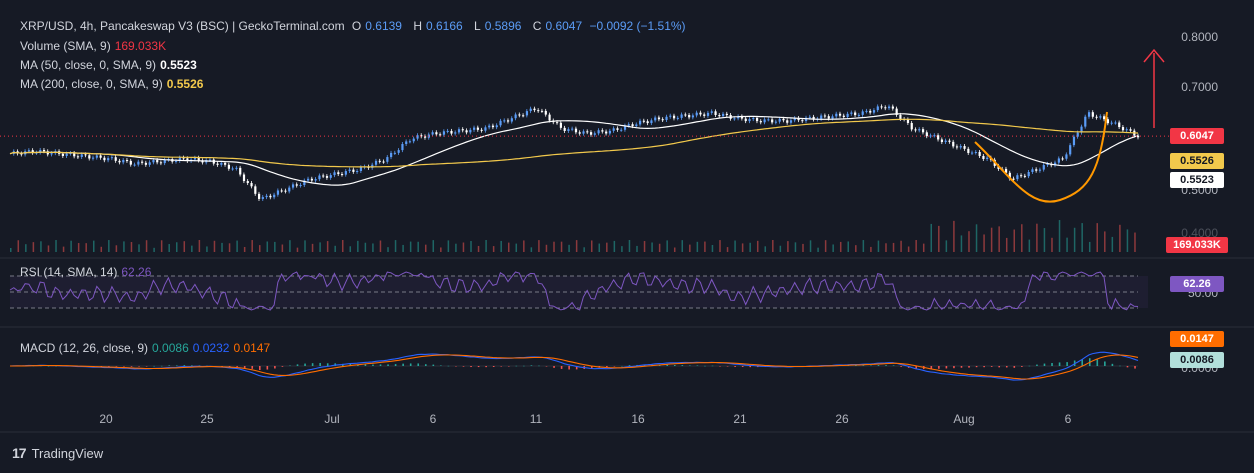  Describe the element at coordinates (574, 143) in the screenshot. I see `ma200-line` at that location.